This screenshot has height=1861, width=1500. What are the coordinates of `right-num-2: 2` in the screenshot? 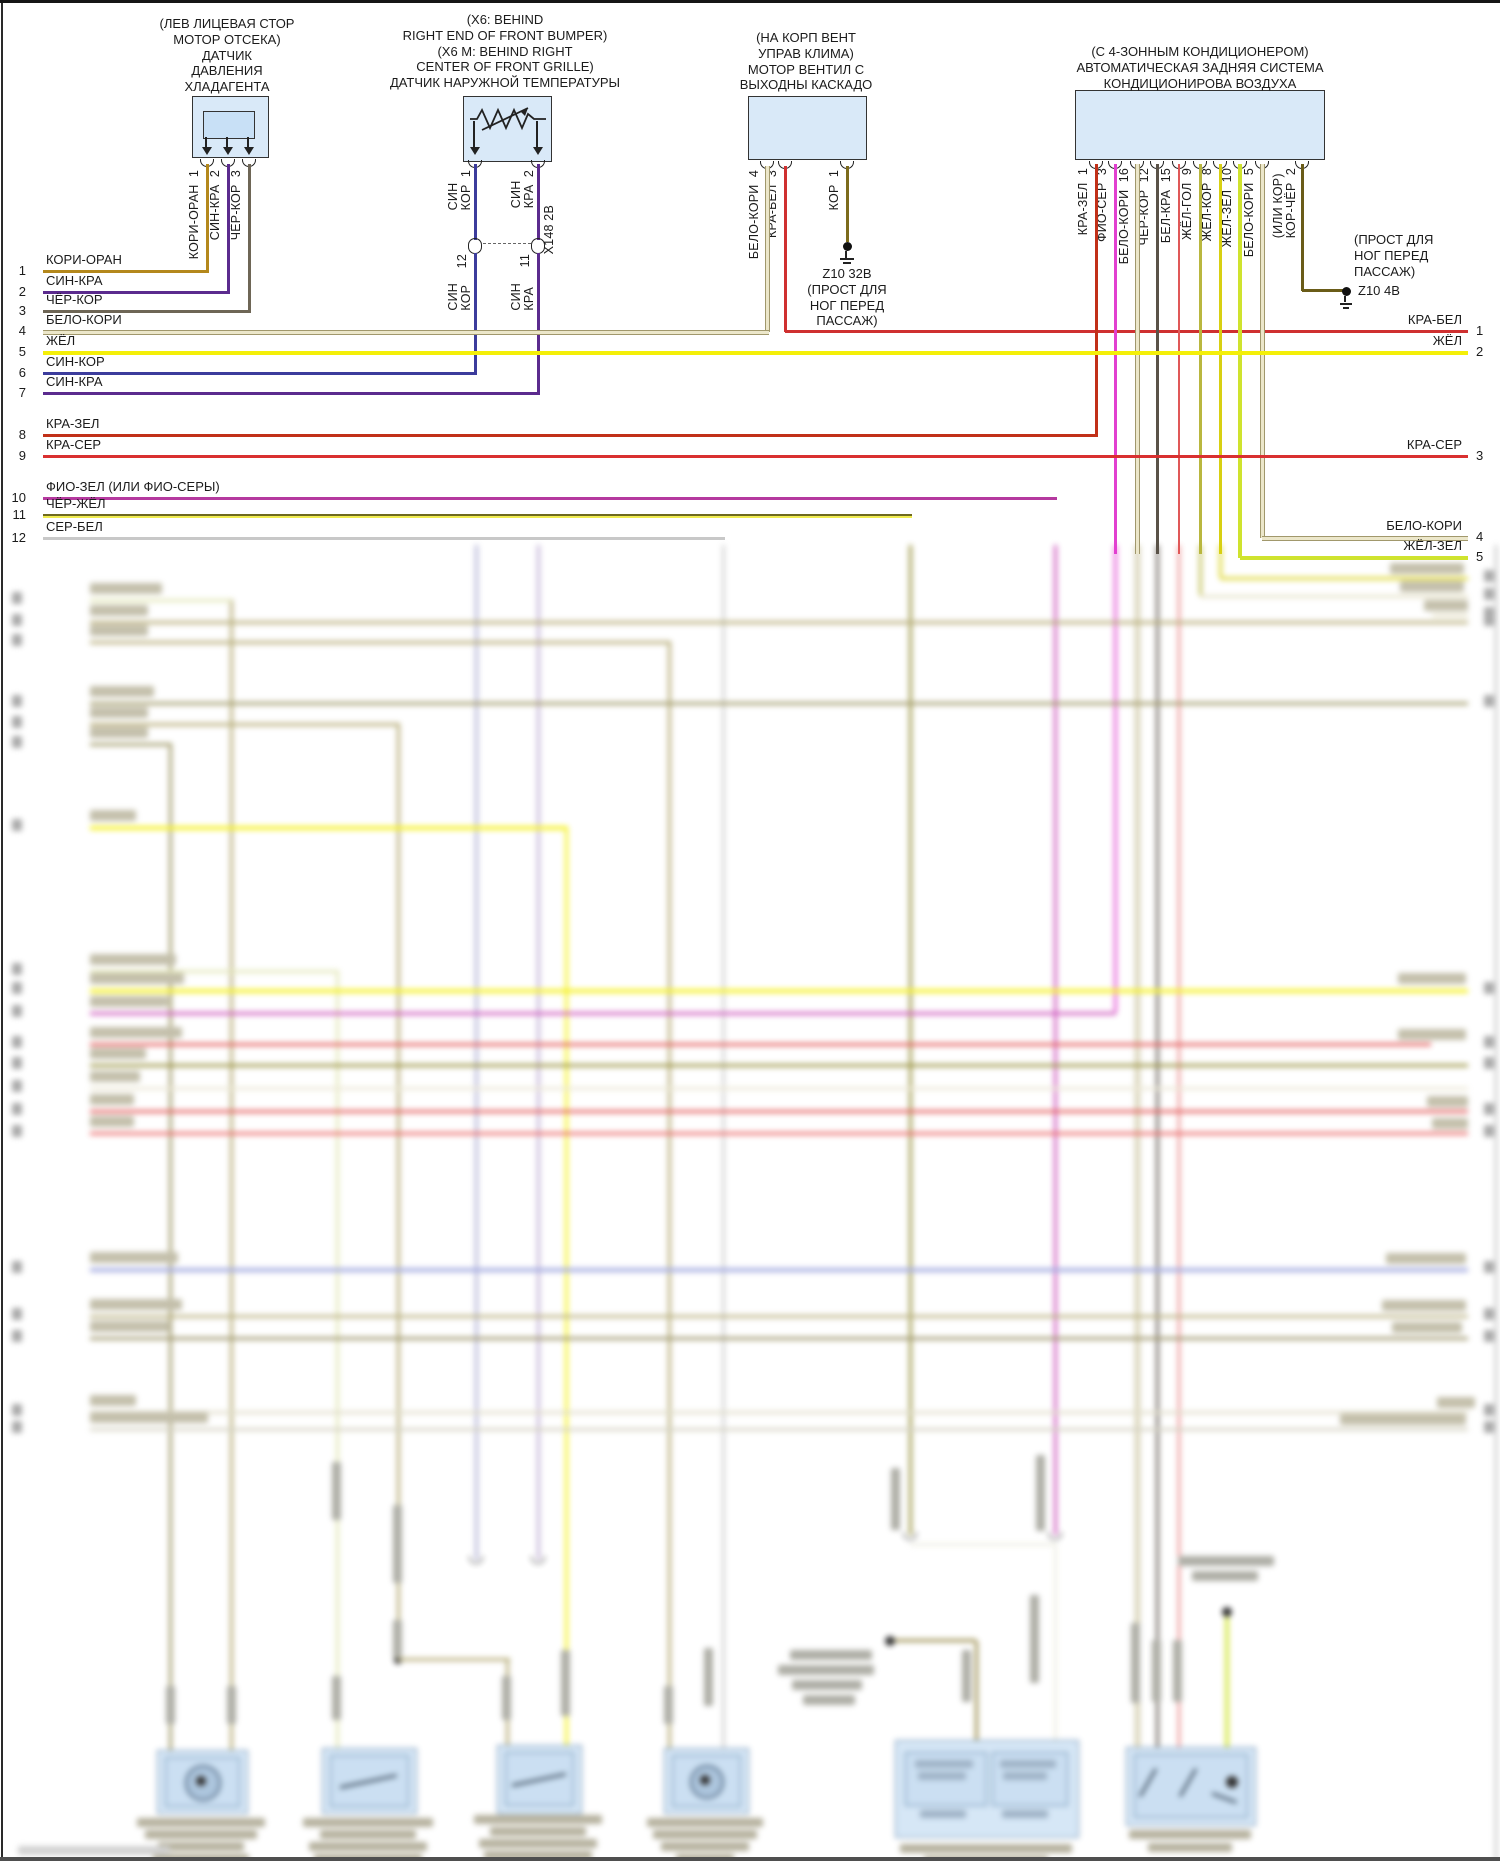 It's located at (1480, 351).